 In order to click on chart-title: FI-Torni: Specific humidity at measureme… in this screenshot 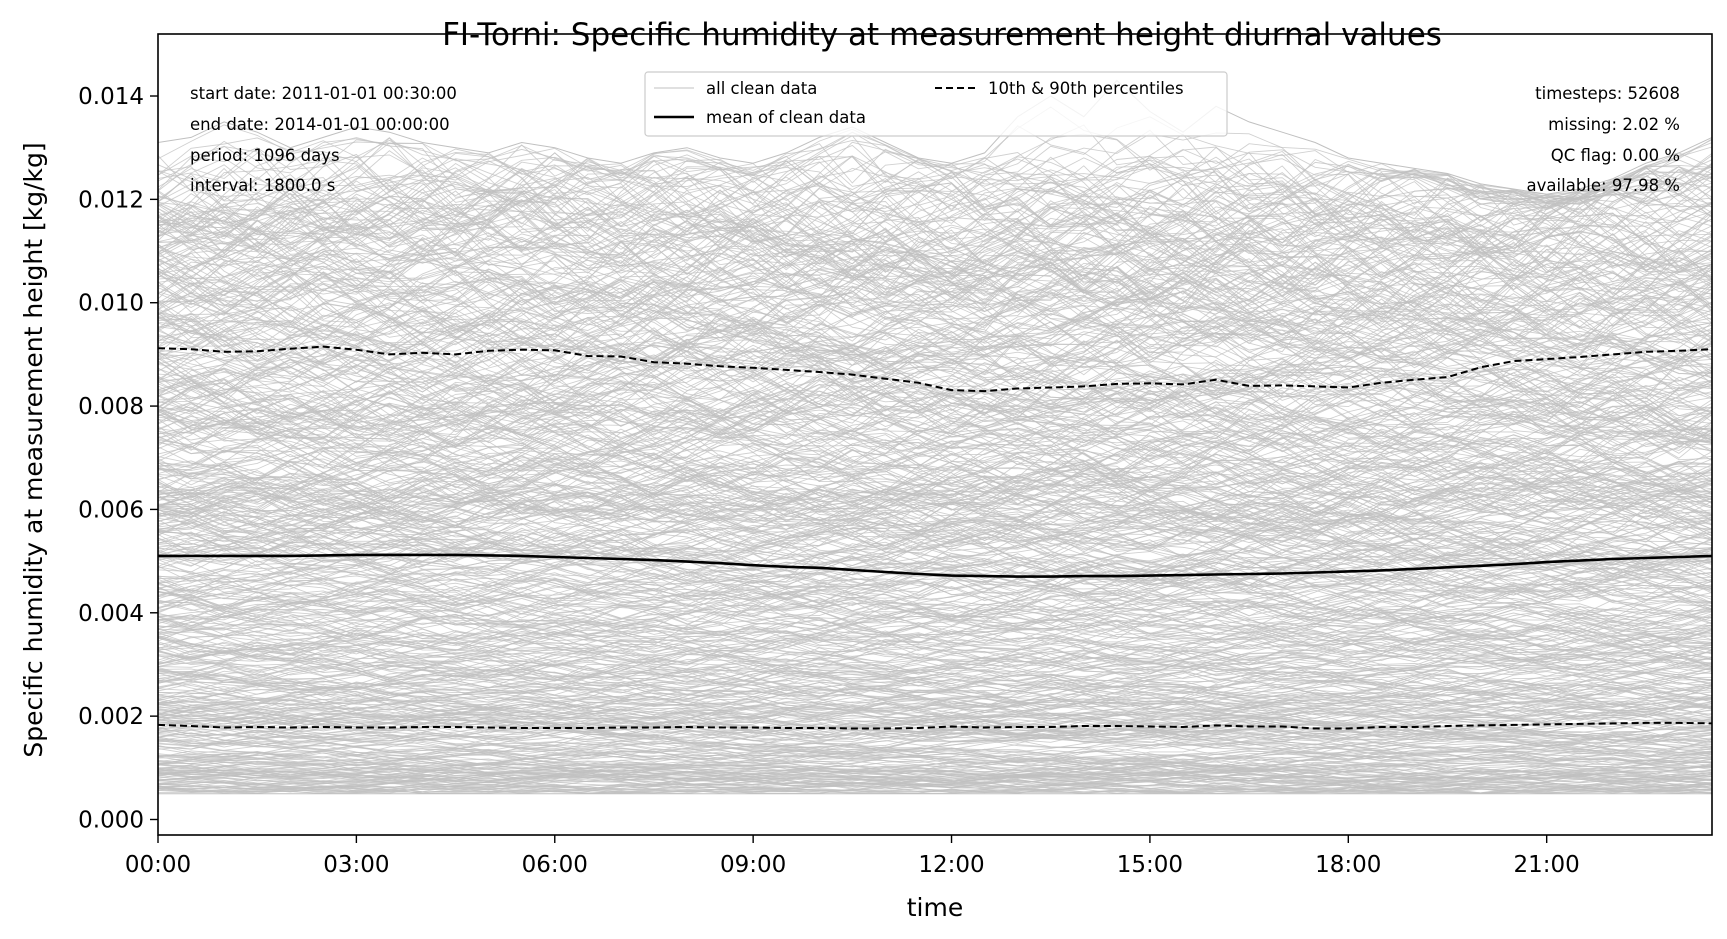, I will do `click(942, 35)`.